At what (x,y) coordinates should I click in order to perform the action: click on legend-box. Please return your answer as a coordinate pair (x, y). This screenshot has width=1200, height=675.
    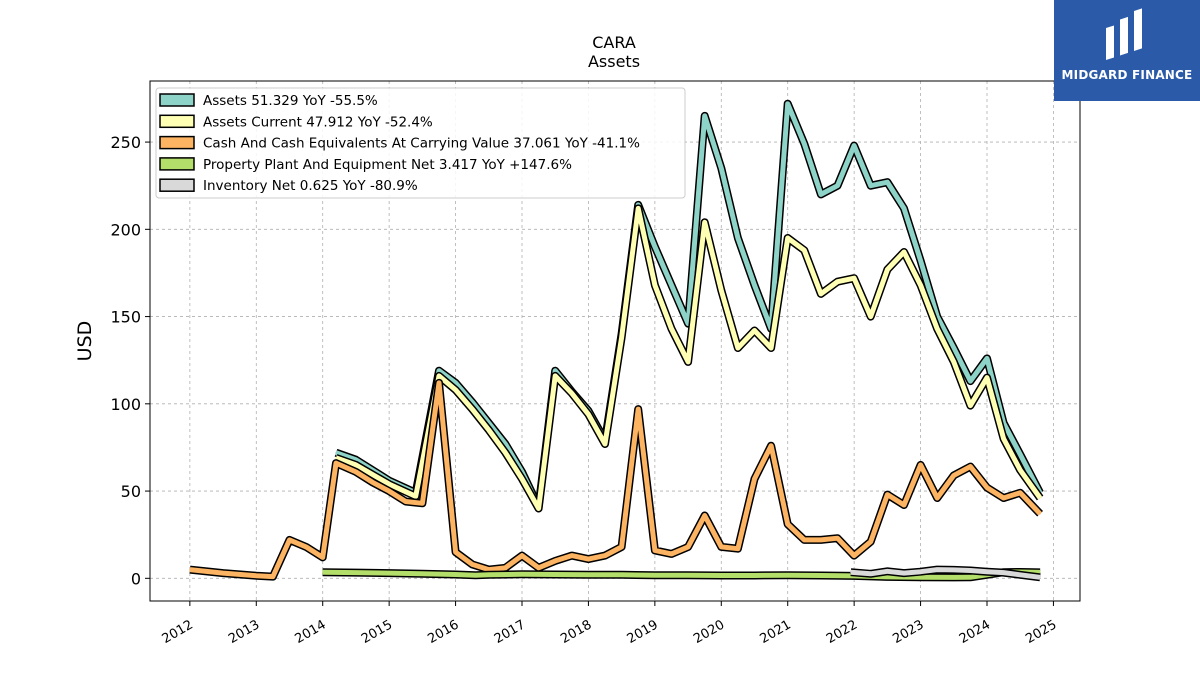
    Looking at the image, I should click on (420, 143).